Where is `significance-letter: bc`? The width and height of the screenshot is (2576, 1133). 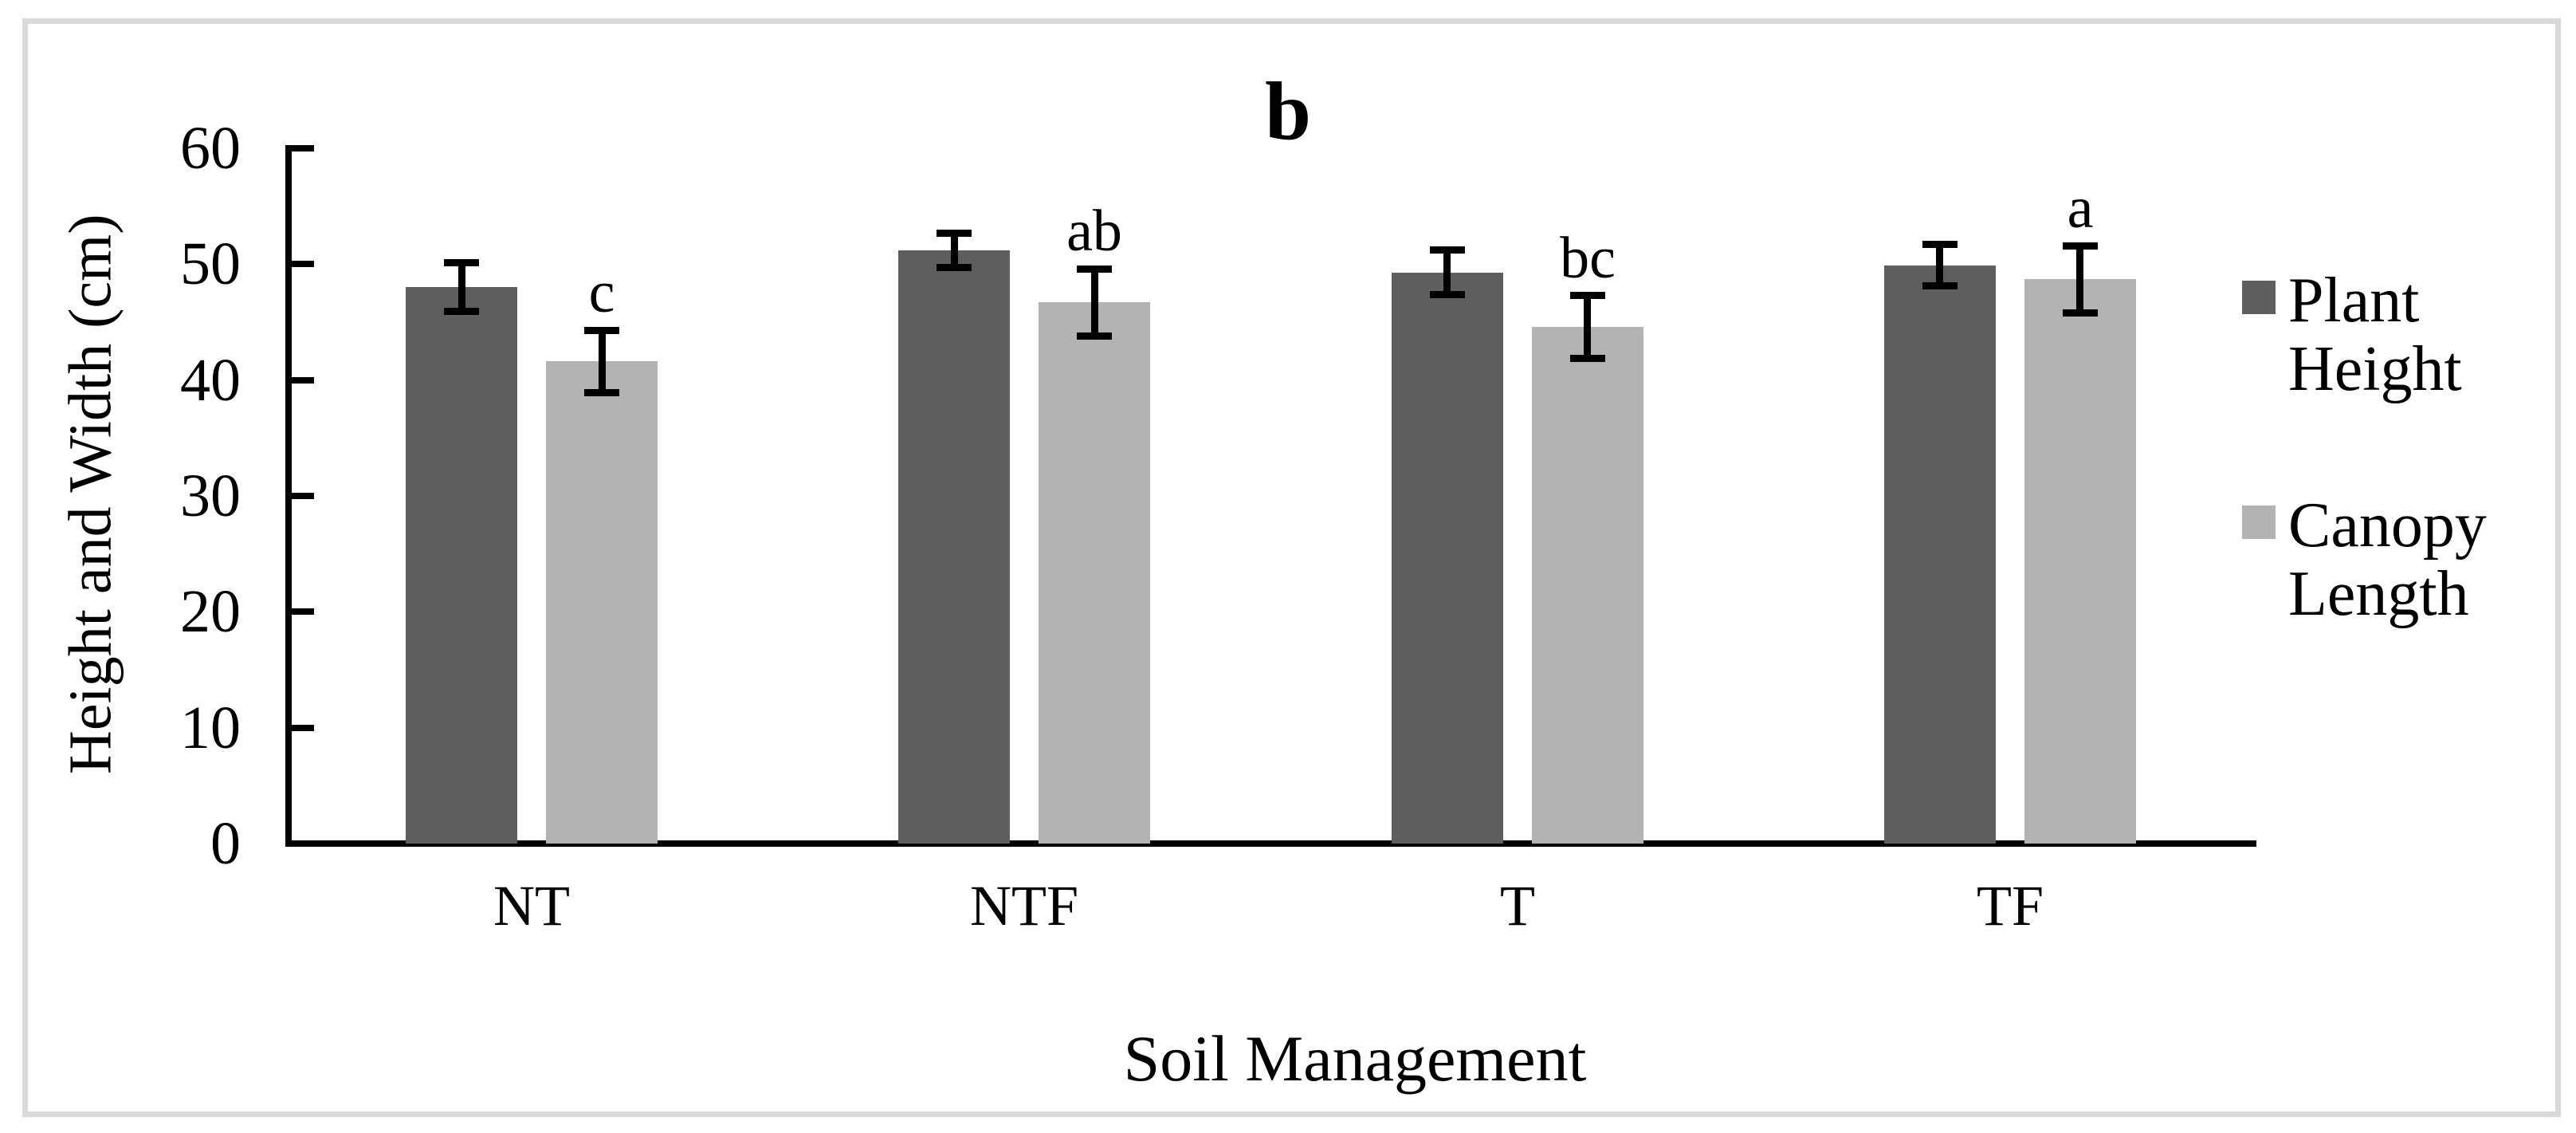
significance-letter: bc is located at coordinates (1588, 258).